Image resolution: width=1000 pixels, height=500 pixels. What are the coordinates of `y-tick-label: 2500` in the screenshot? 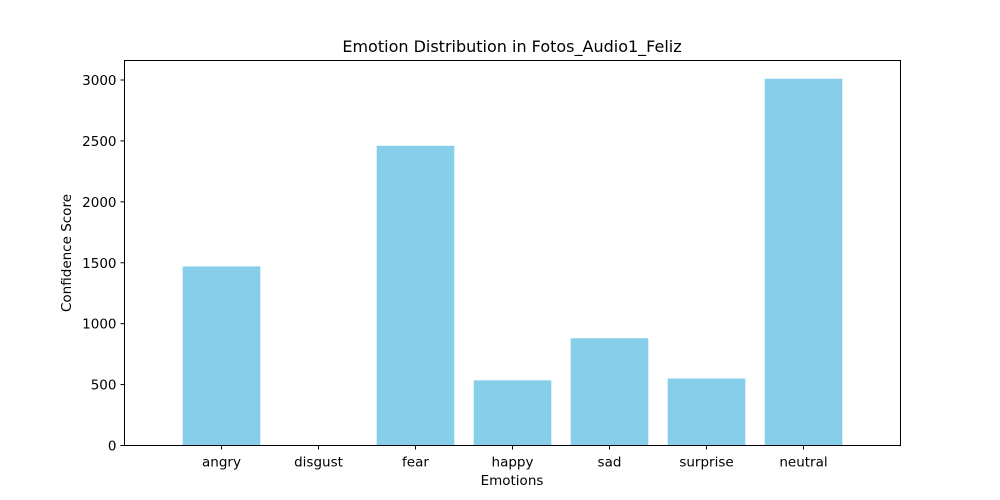 It's located at (99, 142).